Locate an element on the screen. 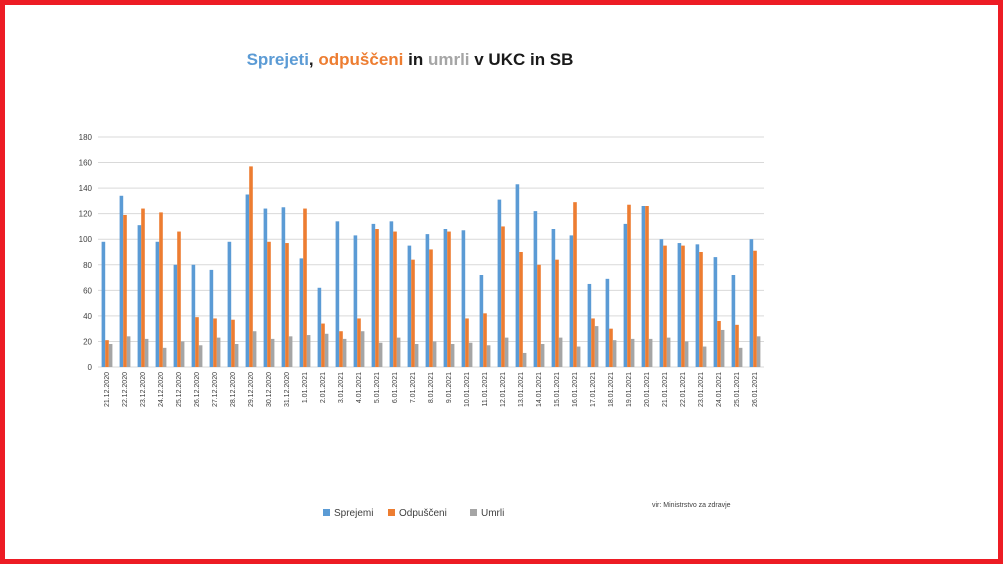 Image resolution: width=1003 pixels, height=564 pixels. y-tick-label: 160 is located at coordinates (86, 163).